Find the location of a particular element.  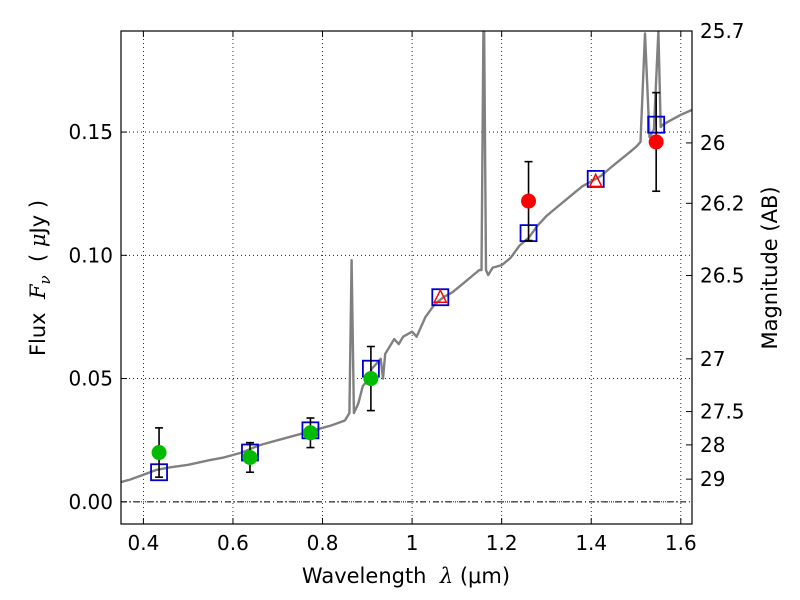

y-axis-label-unit-open: ( is located at coordinates (38, 261).